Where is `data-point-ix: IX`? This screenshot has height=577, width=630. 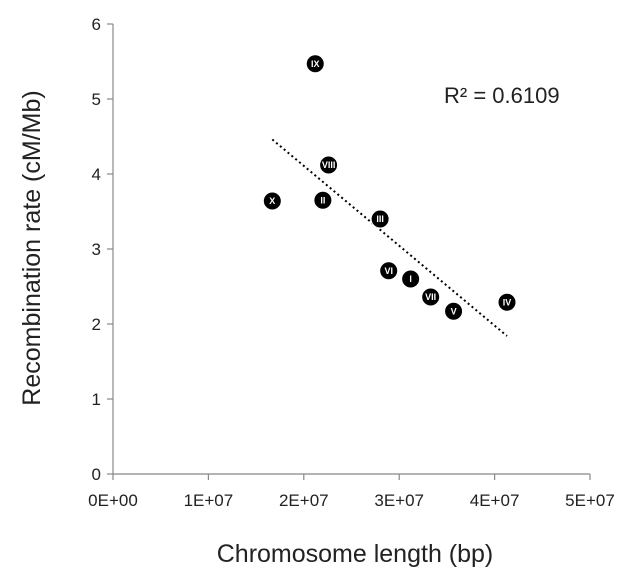
data-point-ix: IX is located at coordinates (315, 64).